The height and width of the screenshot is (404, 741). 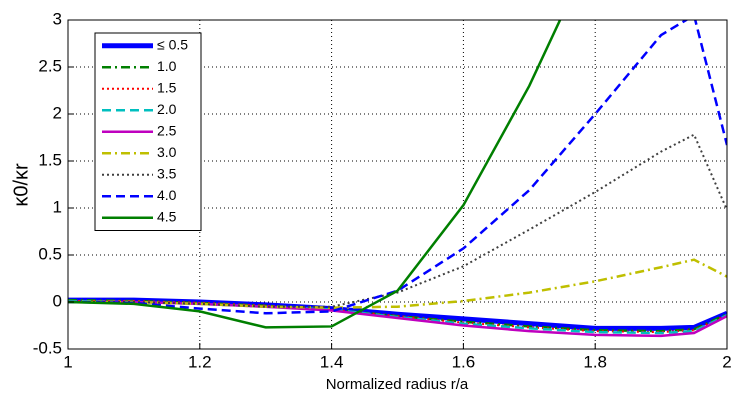 What do you see at coordinates (595, 361) in the screenshot?
I see `x-tick-label: 1.8` at bounding box center [595, 361].